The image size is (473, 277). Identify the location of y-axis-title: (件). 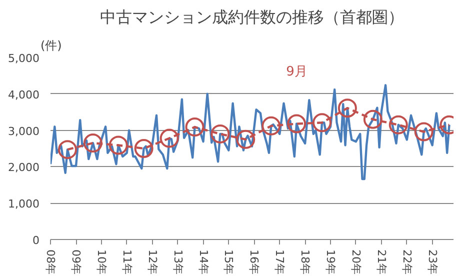
(51, 45).